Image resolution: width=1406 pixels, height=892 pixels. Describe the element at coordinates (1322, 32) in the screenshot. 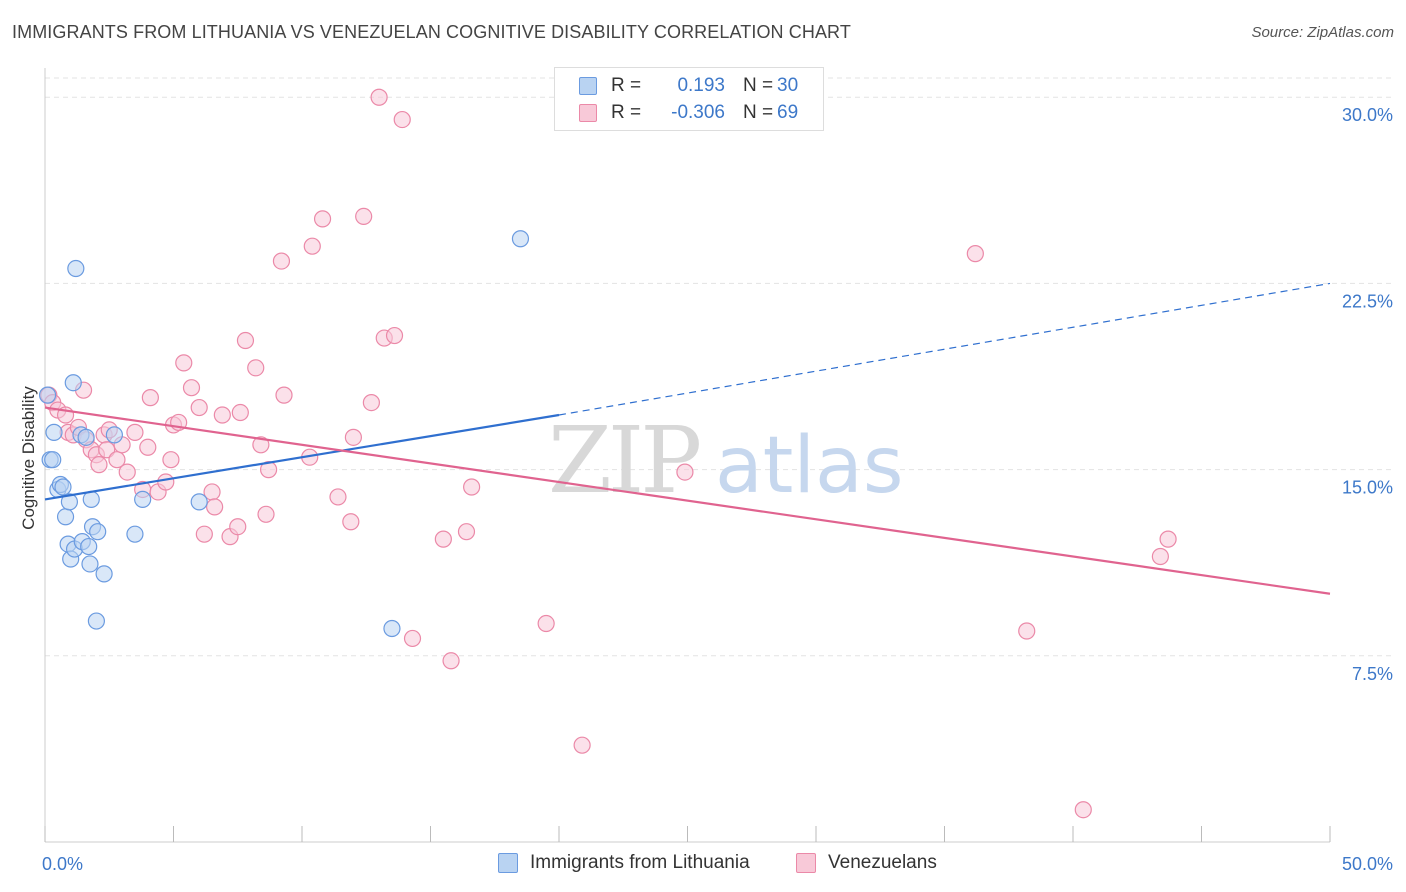

I see `source-label: Source: ZipAtlas.com` at that location.